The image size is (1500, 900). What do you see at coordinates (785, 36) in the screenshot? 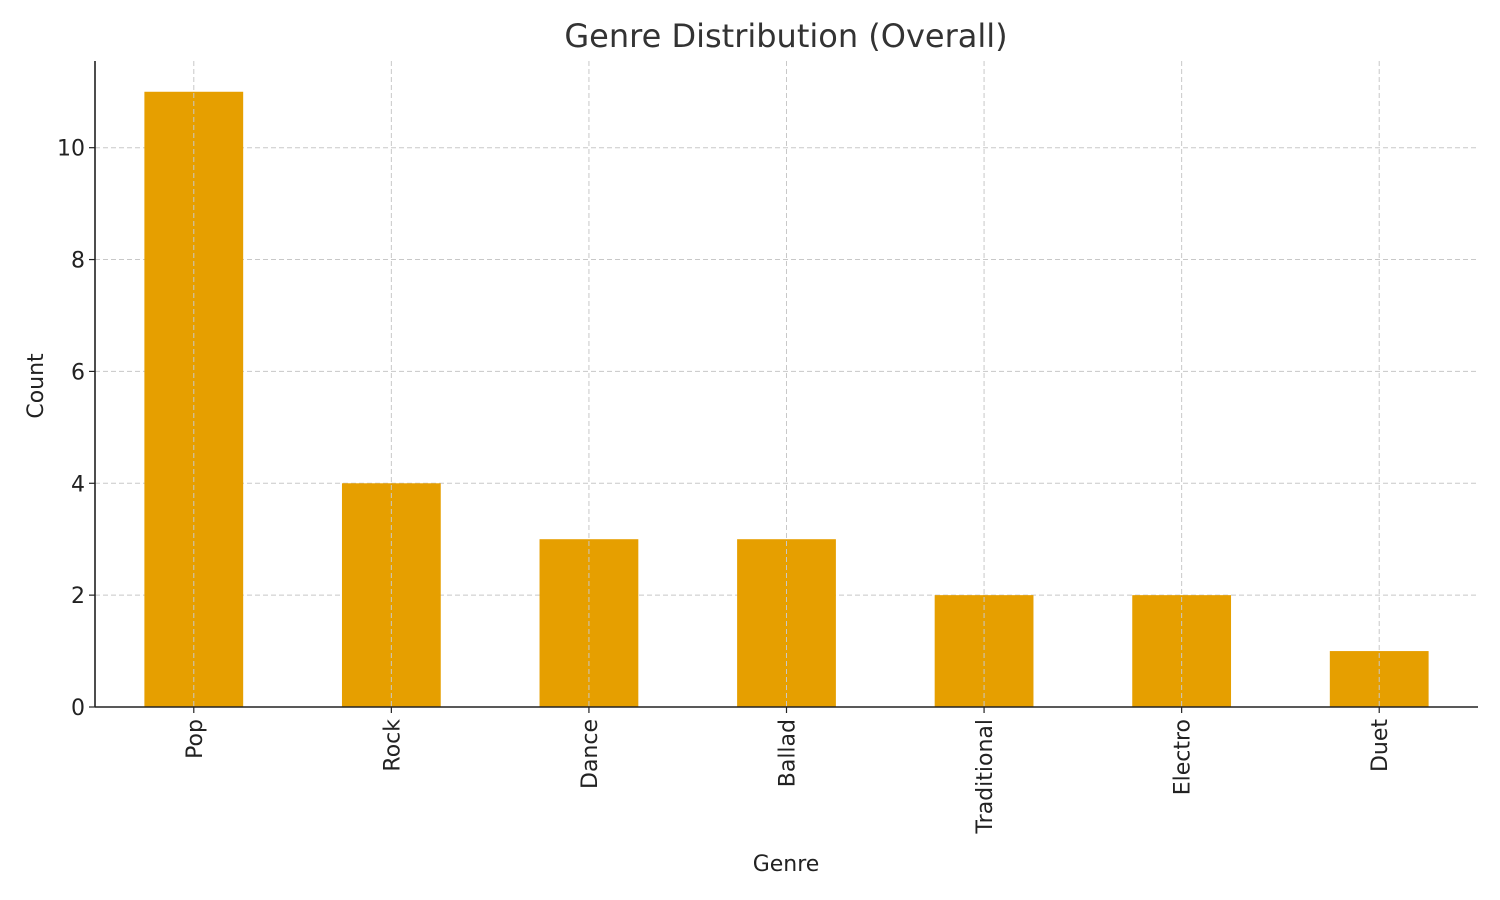
I see `chart-title: Genre Distribution (Overall)` at bounding box center [785, 36].